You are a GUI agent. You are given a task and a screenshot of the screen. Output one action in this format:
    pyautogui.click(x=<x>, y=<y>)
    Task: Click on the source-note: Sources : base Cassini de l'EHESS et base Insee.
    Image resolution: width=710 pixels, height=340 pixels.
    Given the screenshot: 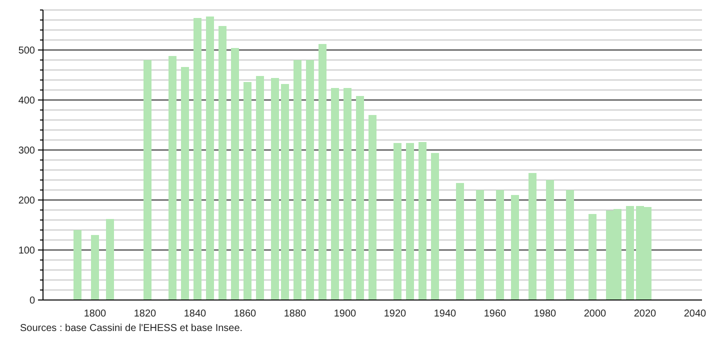 What is the action you would take?
    pyautogui.click(x=131, y=328)
    